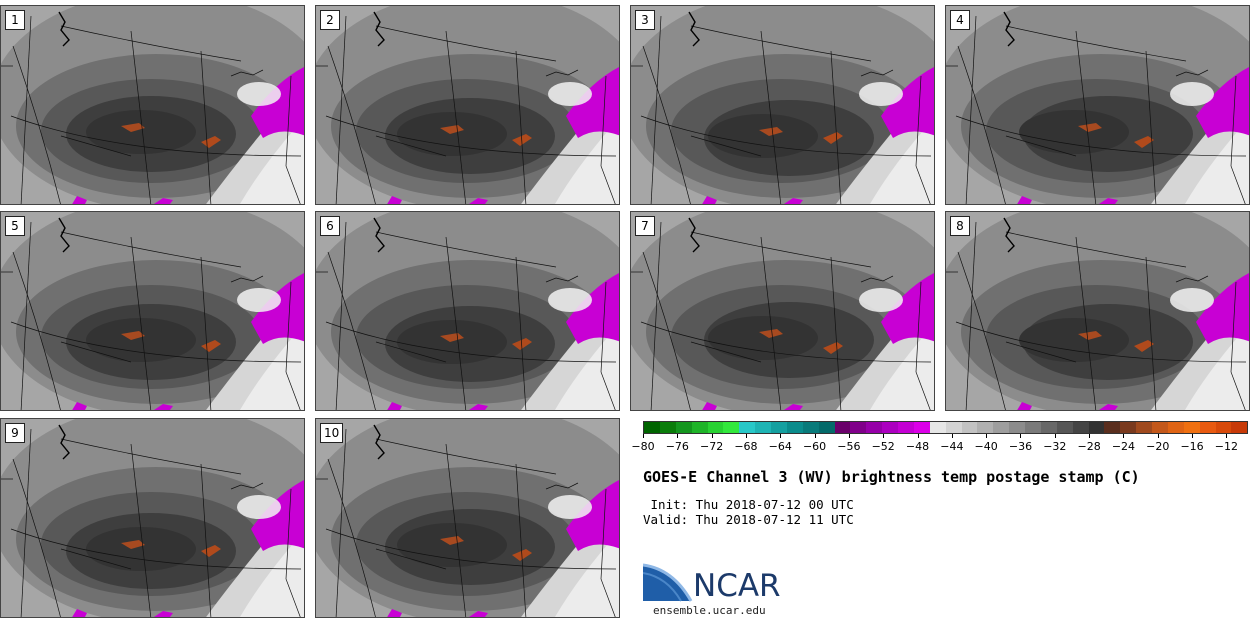  What do you see at coordinates (1097, 105) in the screenshot?
I see `postage-stamp-panel: 4` at bounding box center [1097, 105].